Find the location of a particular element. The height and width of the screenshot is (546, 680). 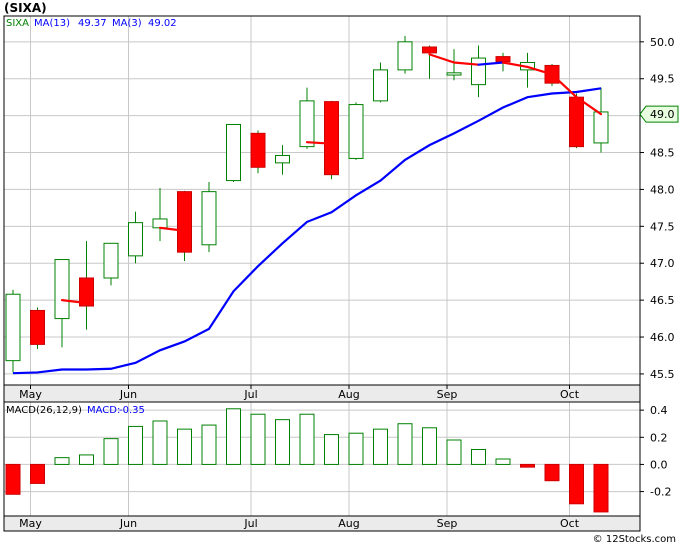

month-axis-band: May Jun Jul Aug Sep Oct is located at coordinates (322, 393).